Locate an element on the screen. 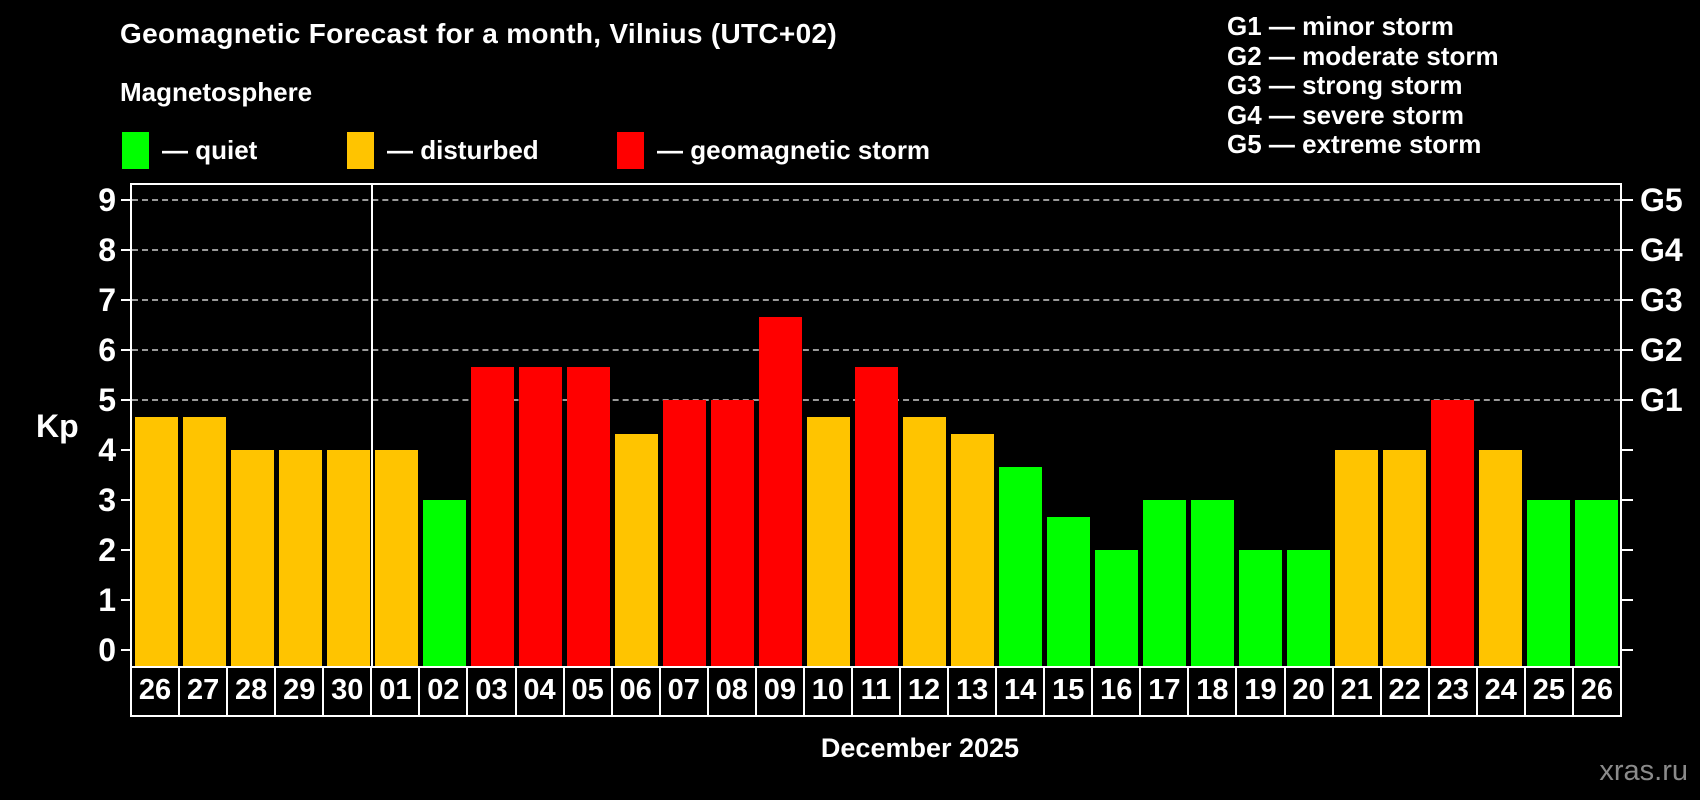 This screenshot has width=1700, height=800. y-axis-tick-label-5: 5 is located at coordinates (107, 400).